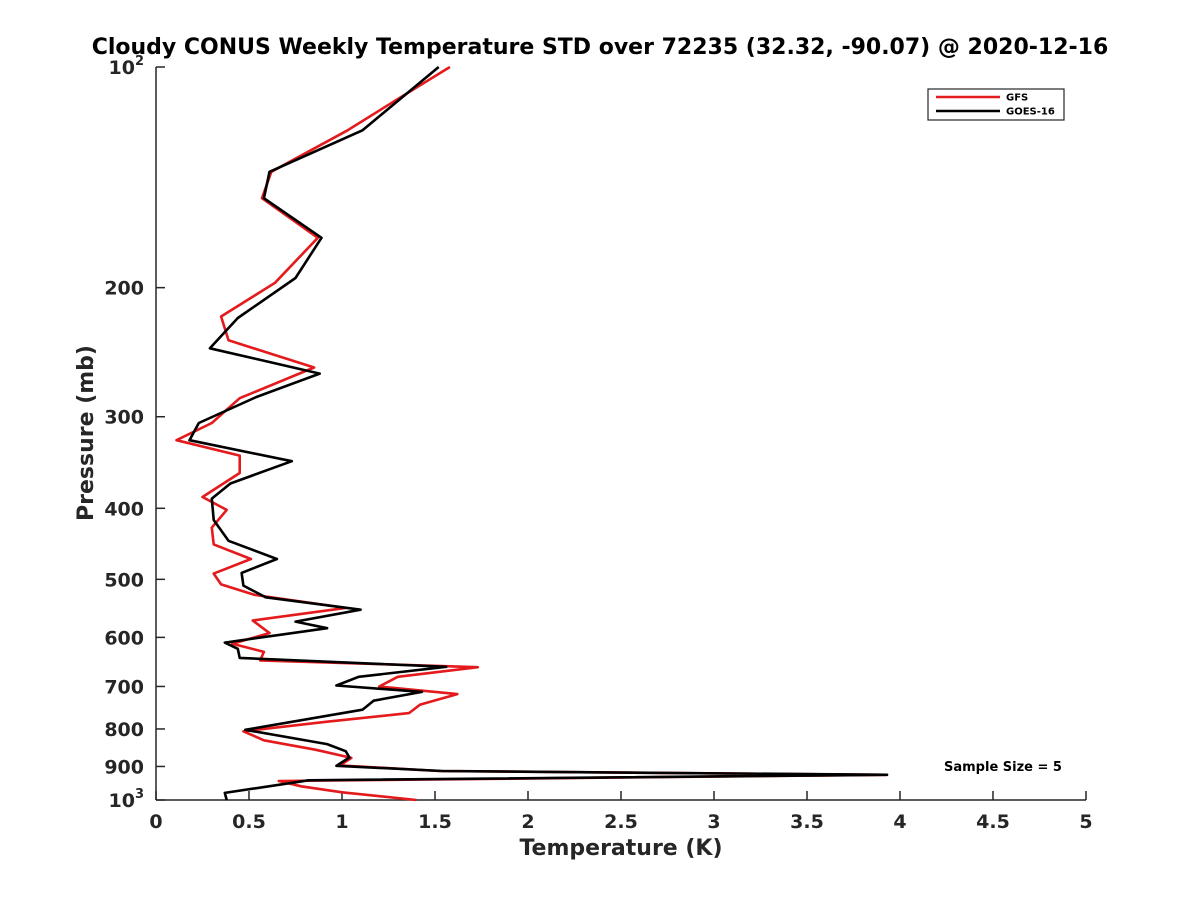  What do you see at coordinates (1085, 822) in the screenshot?
I see `x-tick-label: 5` at bounding box center [1085, 822].